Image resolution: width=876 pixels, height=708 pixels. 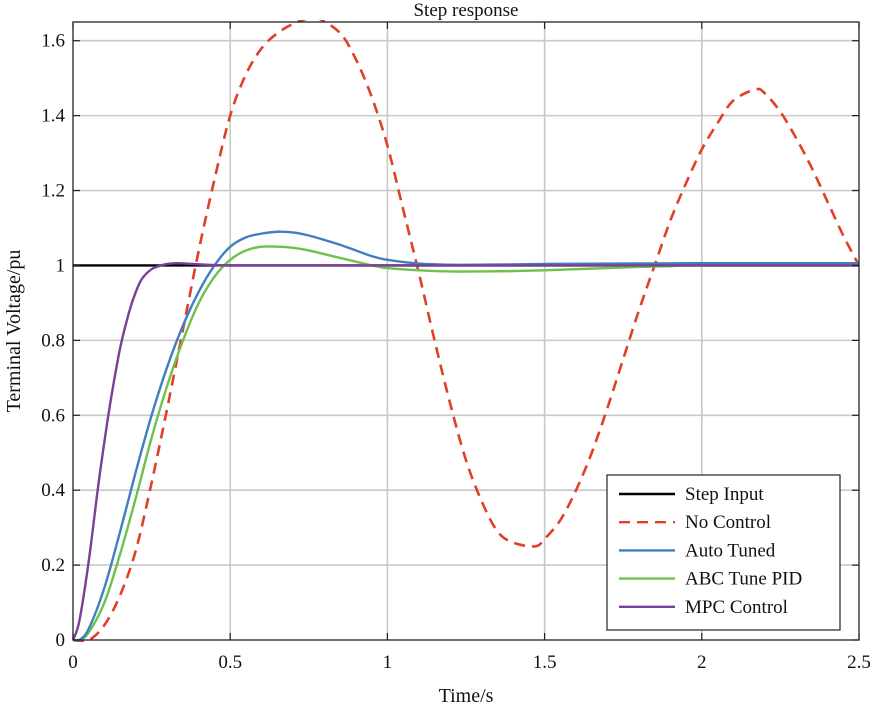 What do you see at coordinates (702, 662) in the screenshot?
I see `x-tick-label-4: 2` at bounding box center [702, 662].